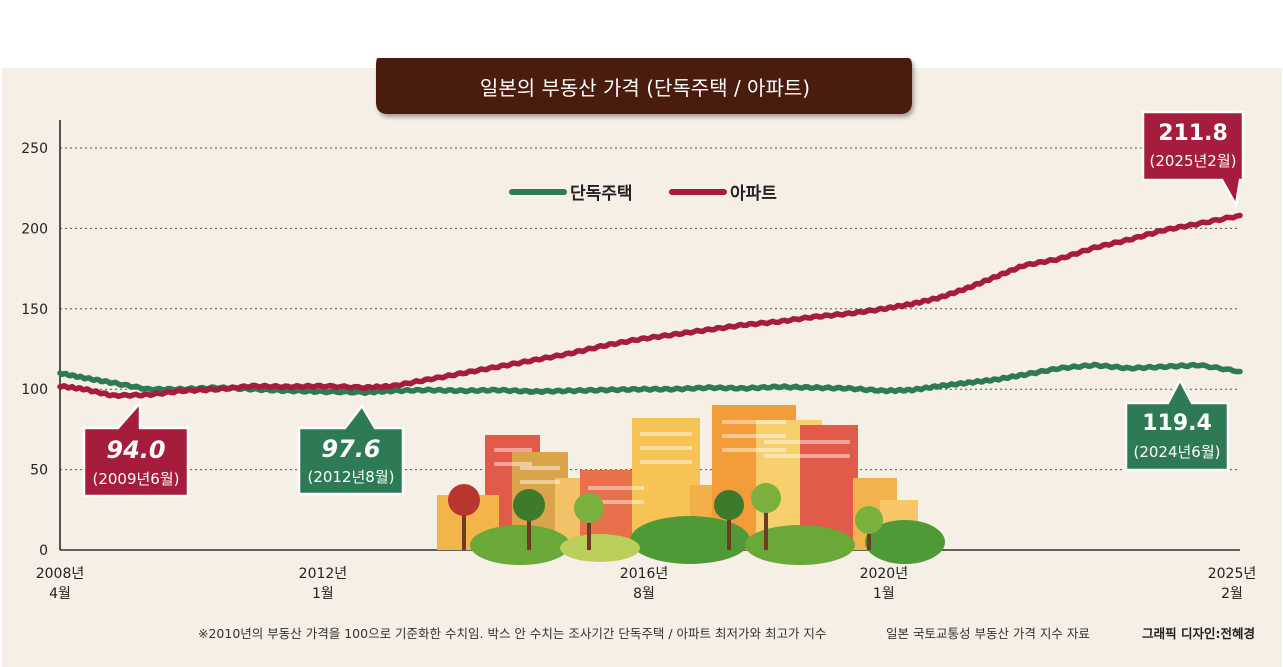  I want to click on y-tick-label: 50, so click(39, 471).